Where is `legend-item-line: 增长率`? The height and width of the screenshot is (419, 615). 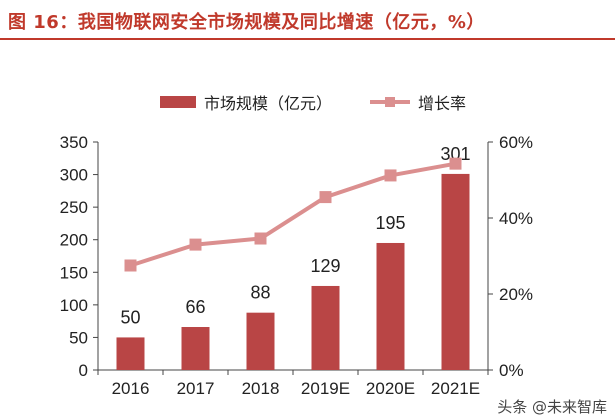
legend-item-line: 增长率 is located at coordinates (418, 102).